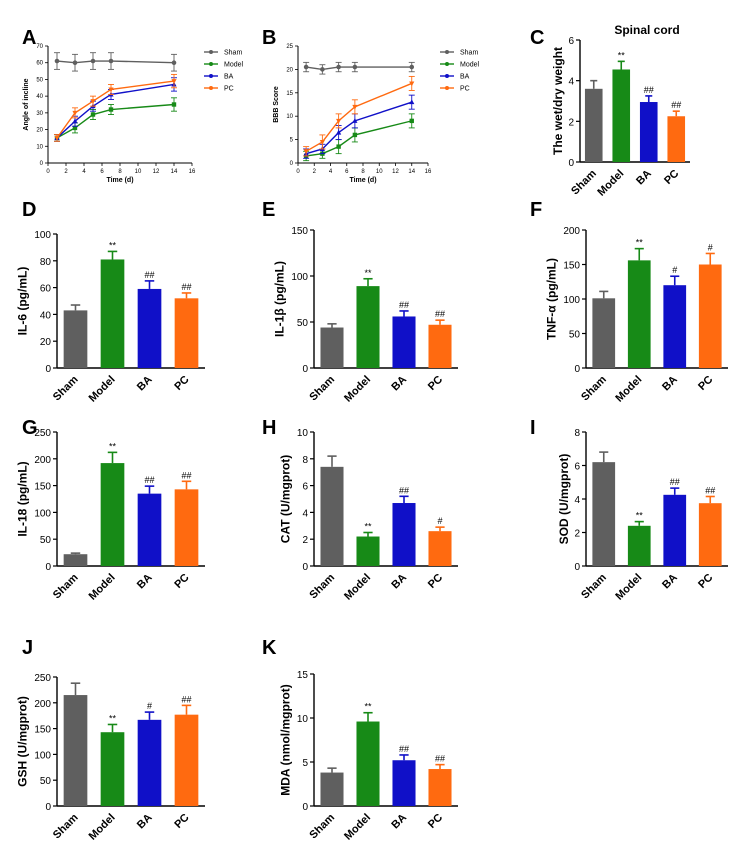 The width and height of the screenshot is (752, 866). What do you see at coordinates (368, 515) in the screenshot?
I see `chart-svg: 0 2 4 6 8 10 CAT (U/mgprot) Sham ** Model ## BA # PC` at bounding box center [368, 515].